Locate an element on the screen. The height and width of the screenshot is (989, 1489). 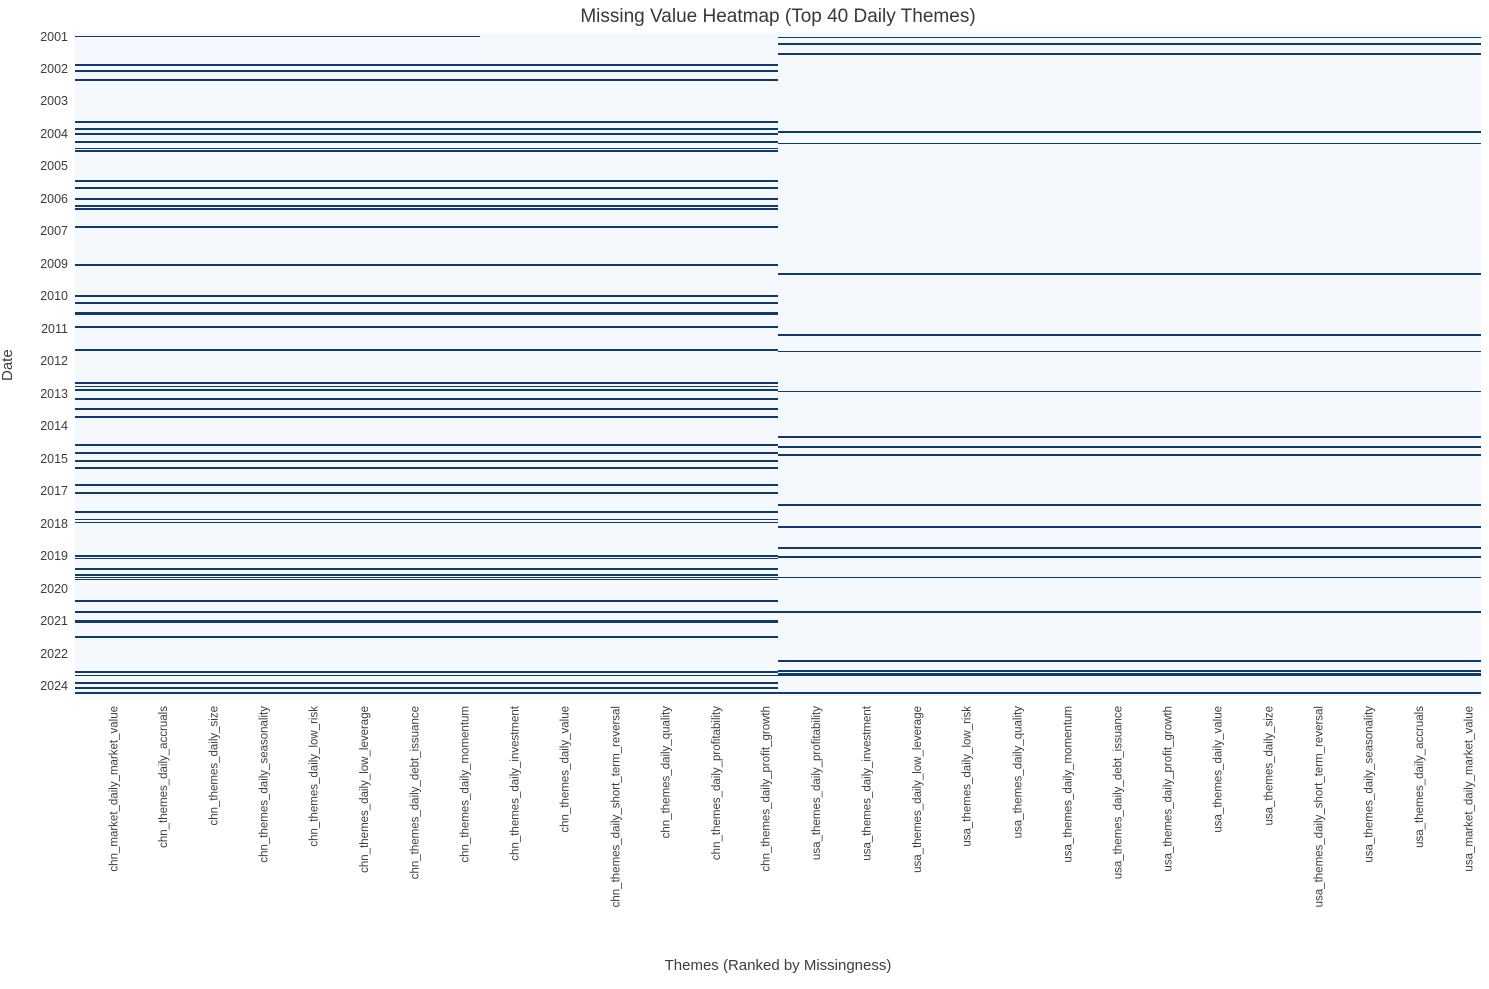
x-tick-label: chn_themes_daily_low_risk is located at coordinates (314, 776).